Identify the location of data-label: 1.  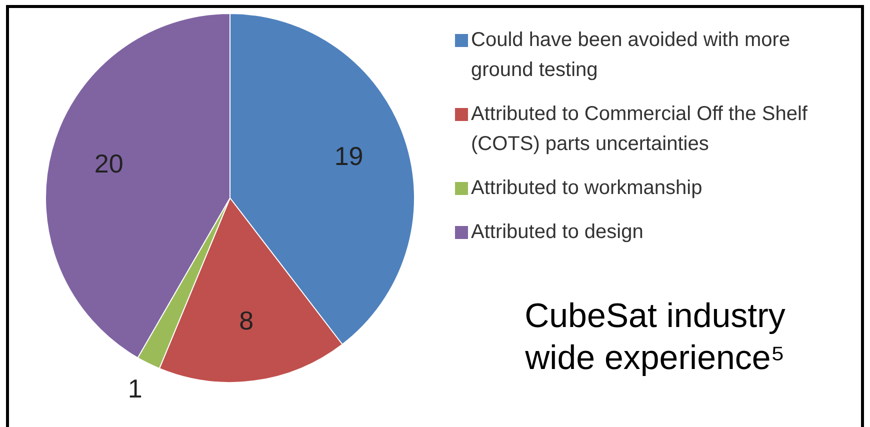
(135, 389).